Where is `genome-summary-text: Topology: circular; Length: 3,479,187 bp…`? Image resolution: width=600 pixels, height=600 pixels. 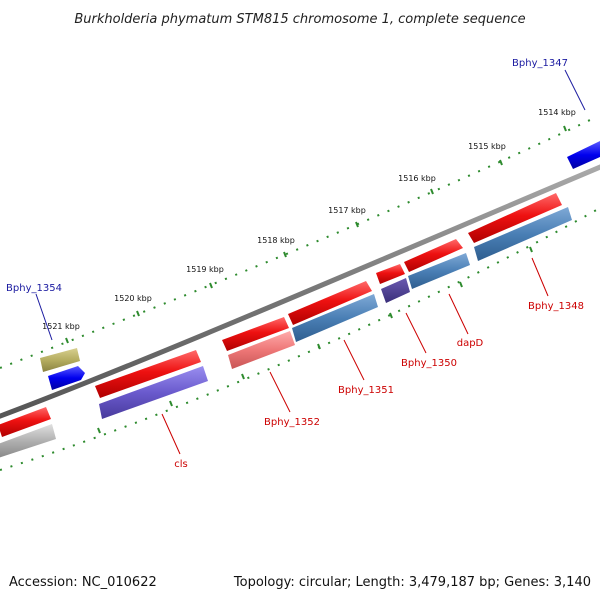 genome-summary-text: Topology: circular; Length: 3,479,187 bp… is located at coordinates (412, 582).